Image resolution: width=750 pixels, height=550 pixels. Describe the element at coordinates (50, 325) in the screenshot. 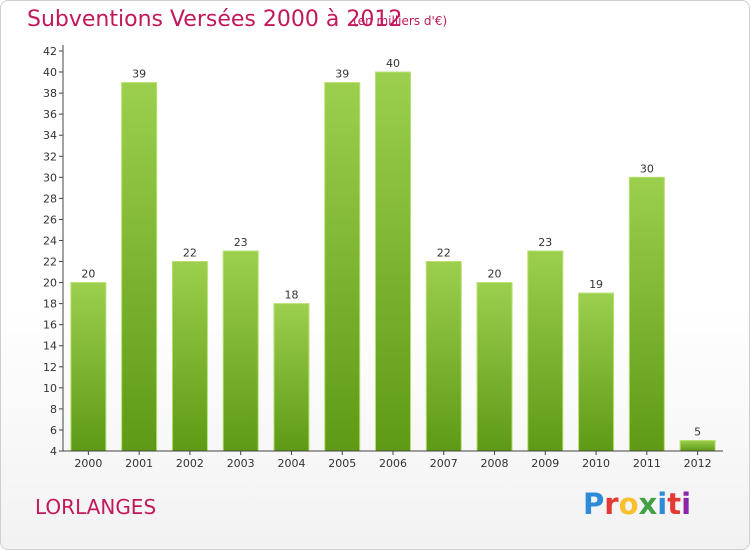

I see `y-tick-label: 16` at that location.